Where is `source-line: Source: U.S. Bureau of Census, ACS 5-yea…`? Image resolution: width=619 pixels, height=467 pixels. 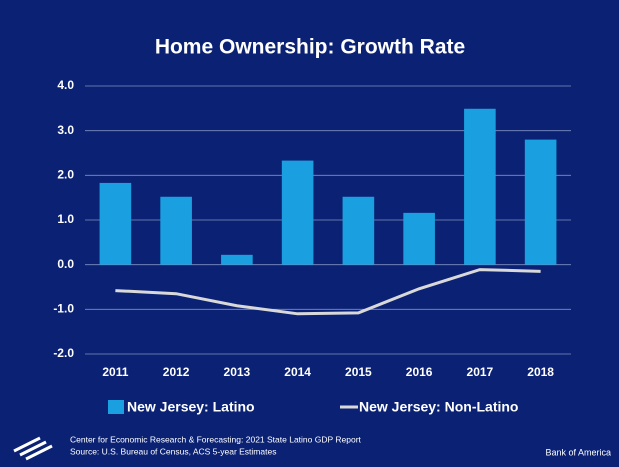 source-line: Source: U.S. Bureau of Census, ACS 5-yea… is located at coordinates (173, 451).